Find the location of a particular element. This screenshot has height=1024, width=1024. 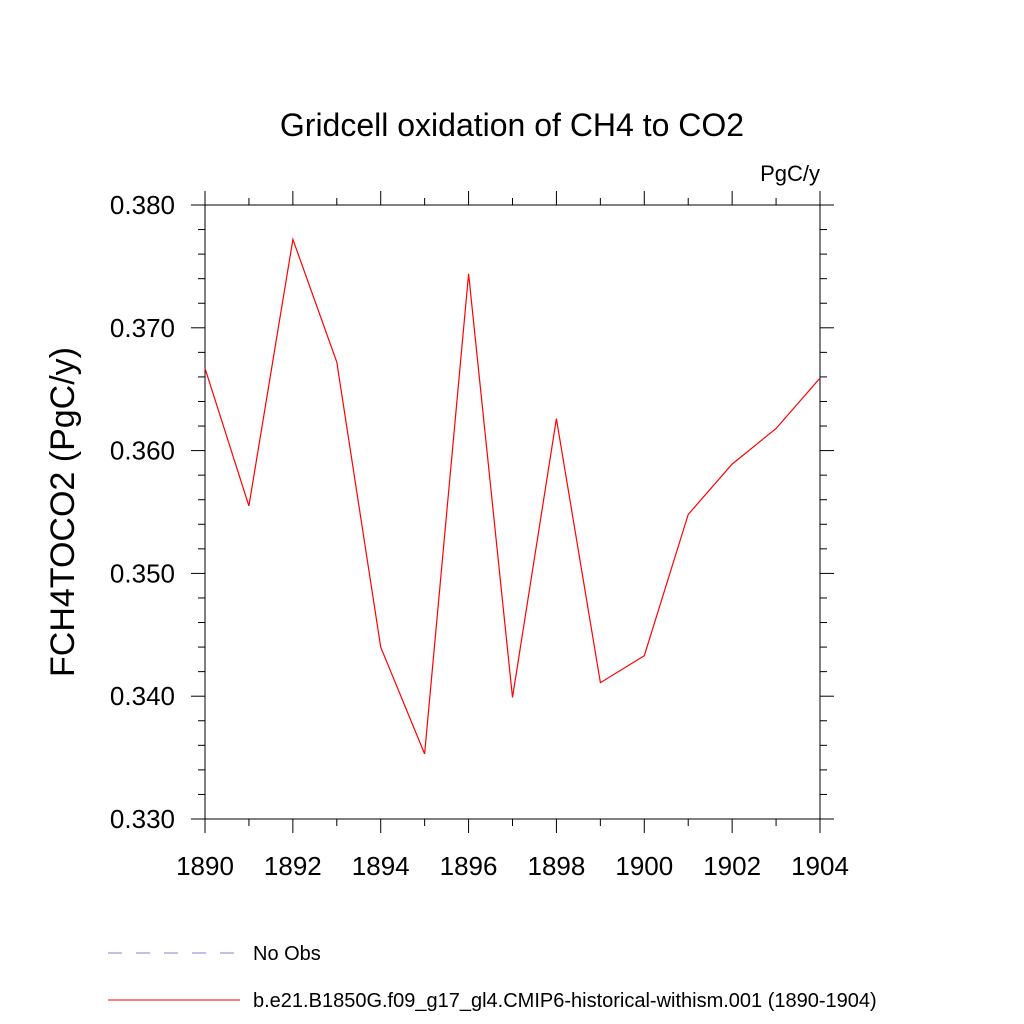

x-tick-label: 1904 is located at coordinates (820, 866).